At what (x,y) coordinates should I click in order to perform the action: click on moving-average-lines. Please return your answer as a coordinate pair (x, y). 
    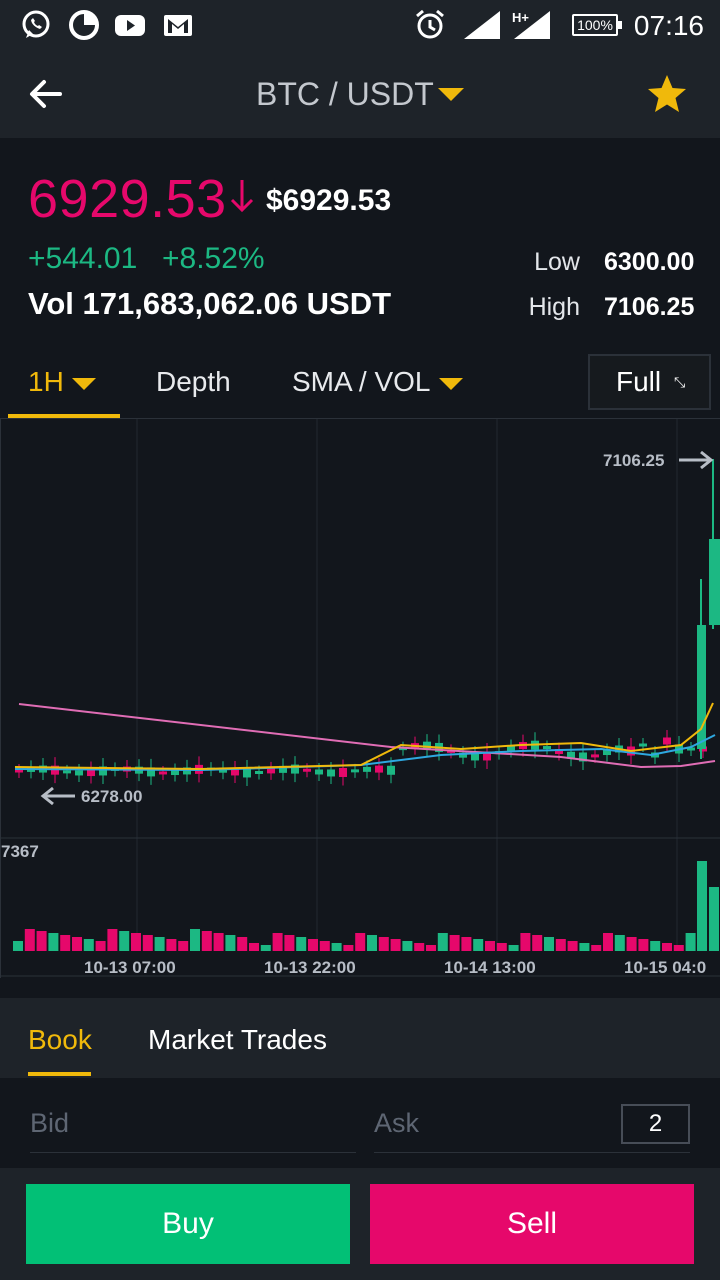
    Looking at the image, I should click on (365, 737).